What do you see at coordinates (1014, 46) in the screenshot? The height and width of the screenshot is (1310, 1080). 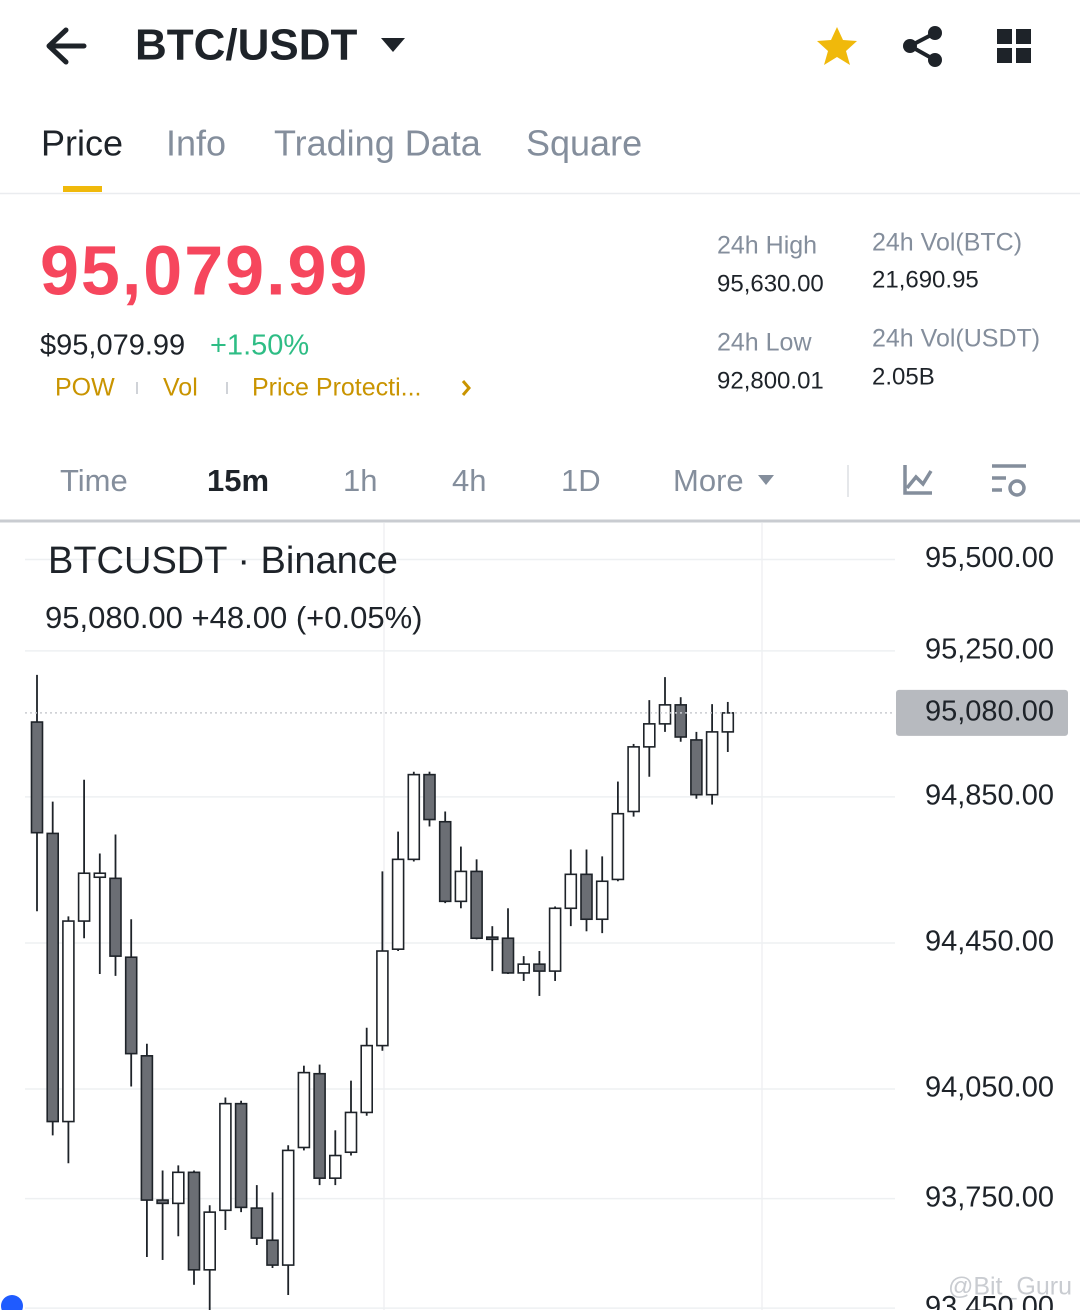 I see `grid-menu` at bounding box center [1014, 46].